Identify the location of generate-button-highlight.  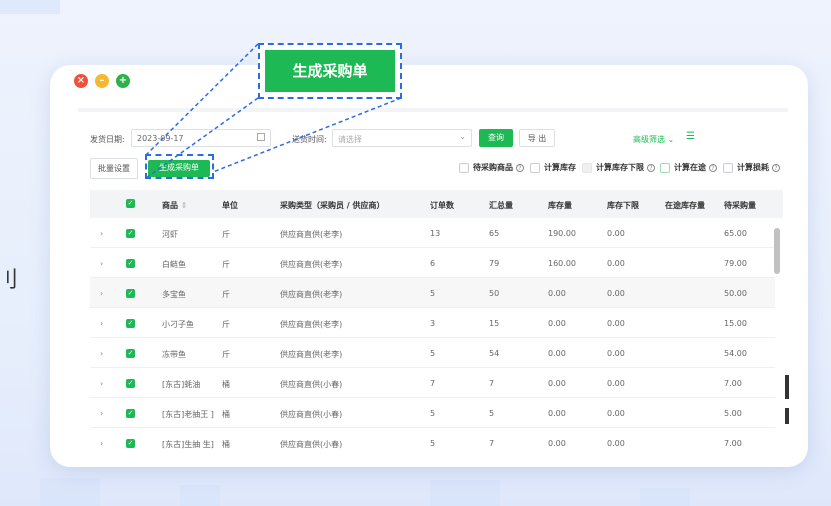
(179, 166).